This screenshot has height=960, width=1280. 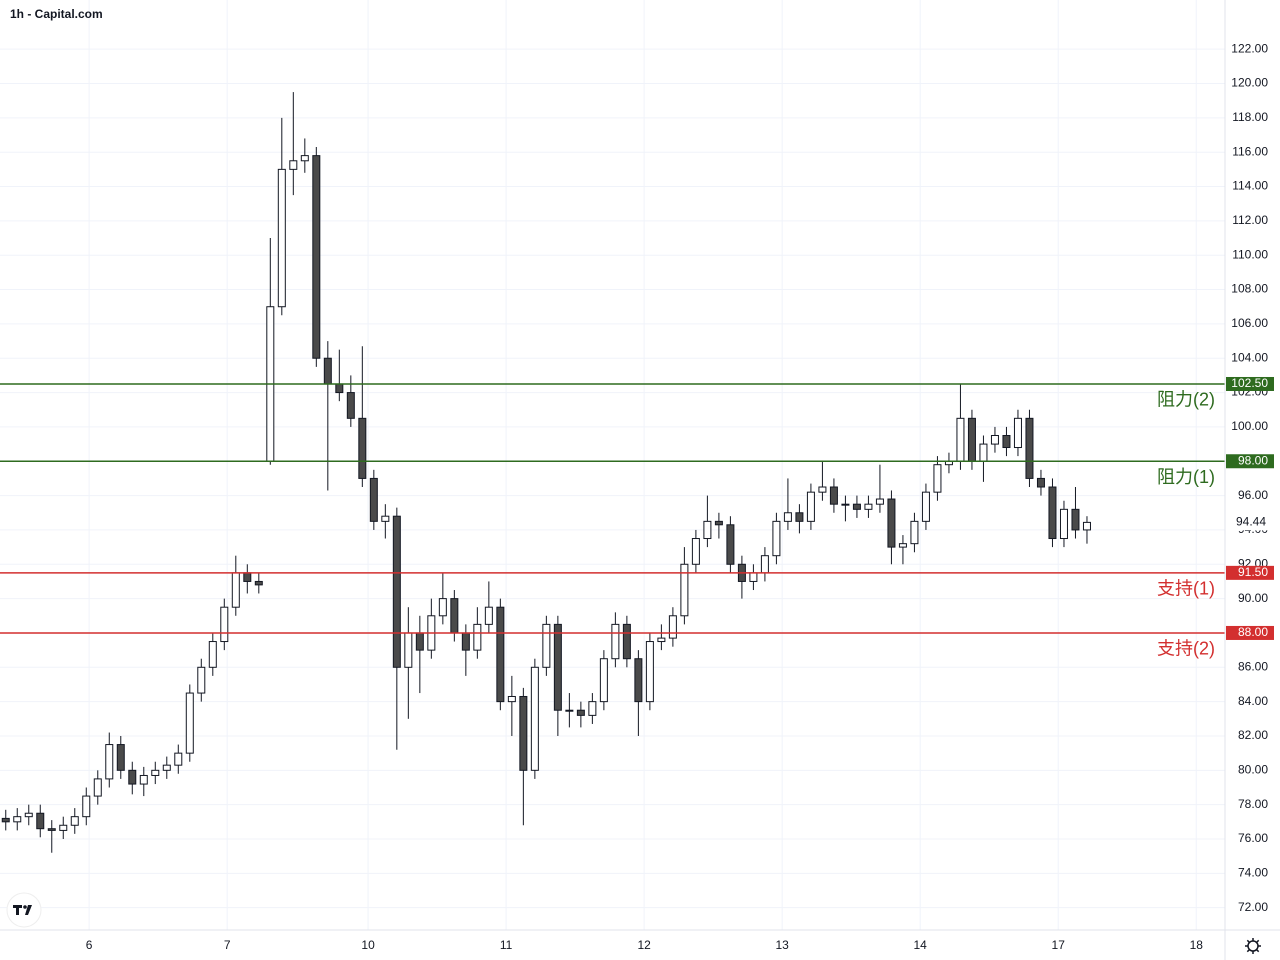 I want to click on y-tick-label: 122.00, so click(x=1249, y=48).